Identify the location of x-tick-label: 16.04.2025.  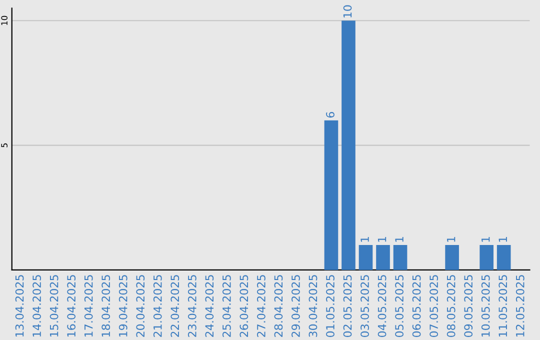
(71, 306).